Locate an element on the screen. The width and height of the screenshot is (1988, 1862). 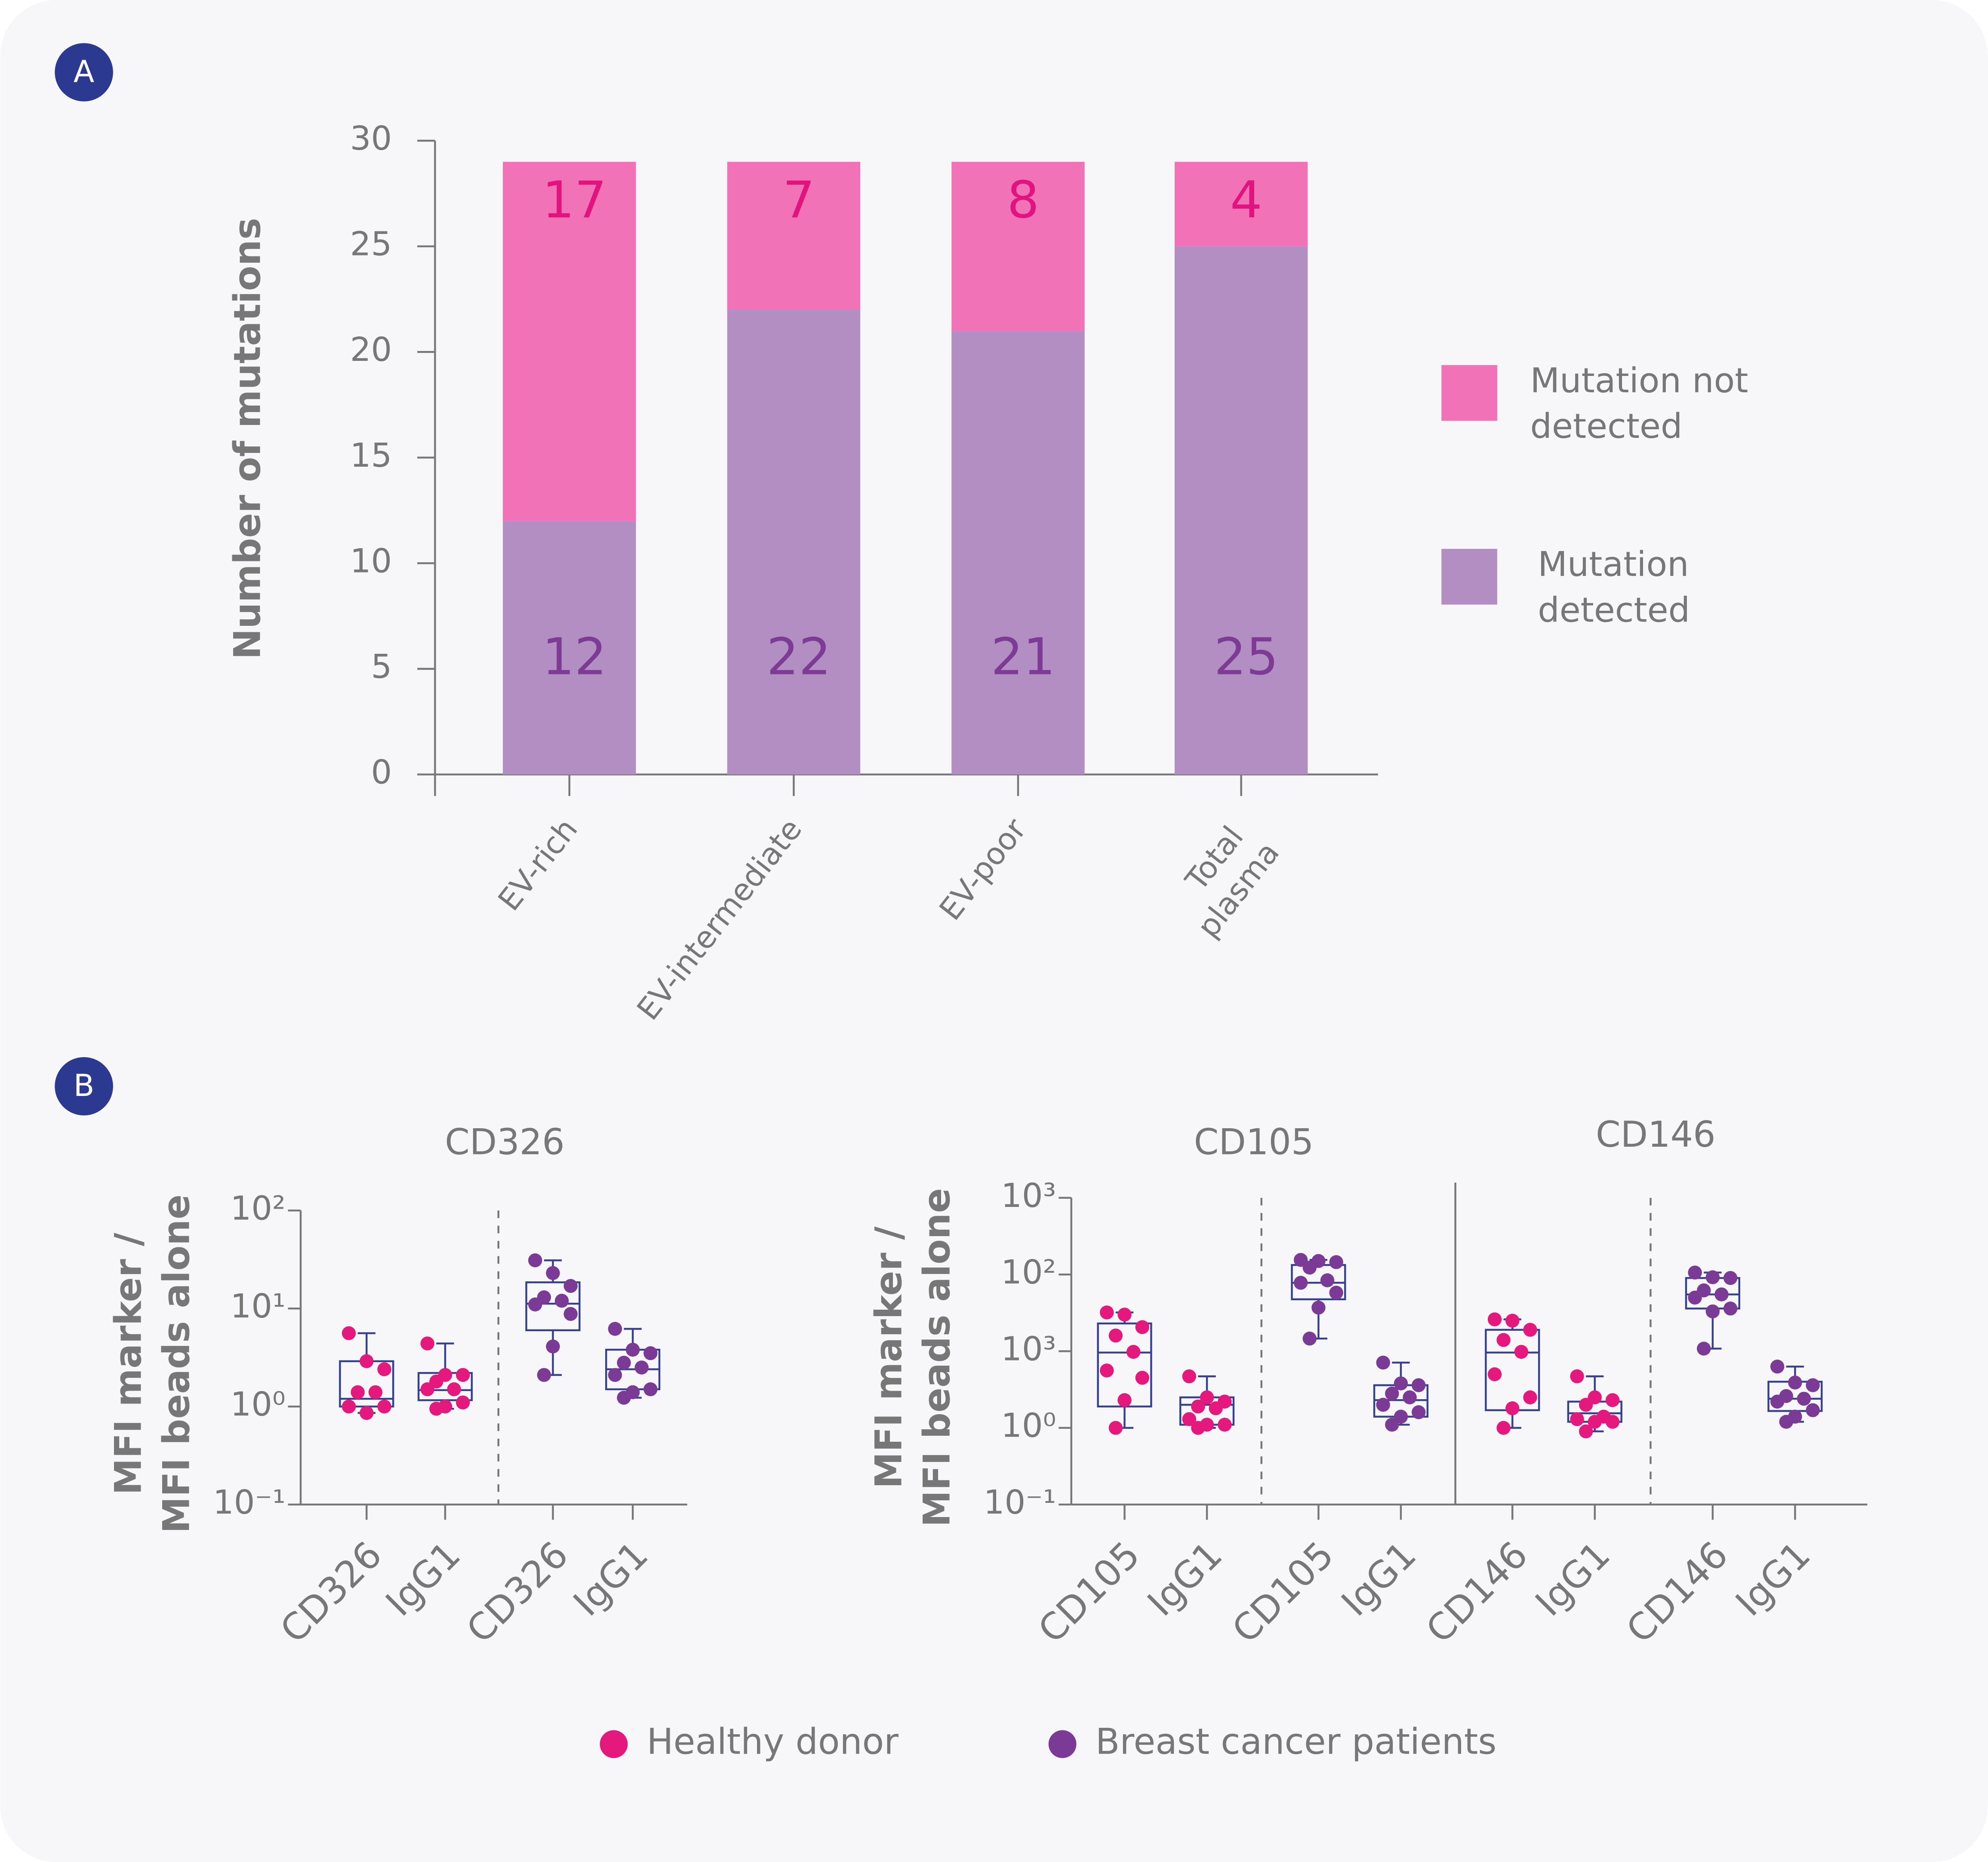
y-tick-label: 10¹ is located at coordinates (257, 1307).